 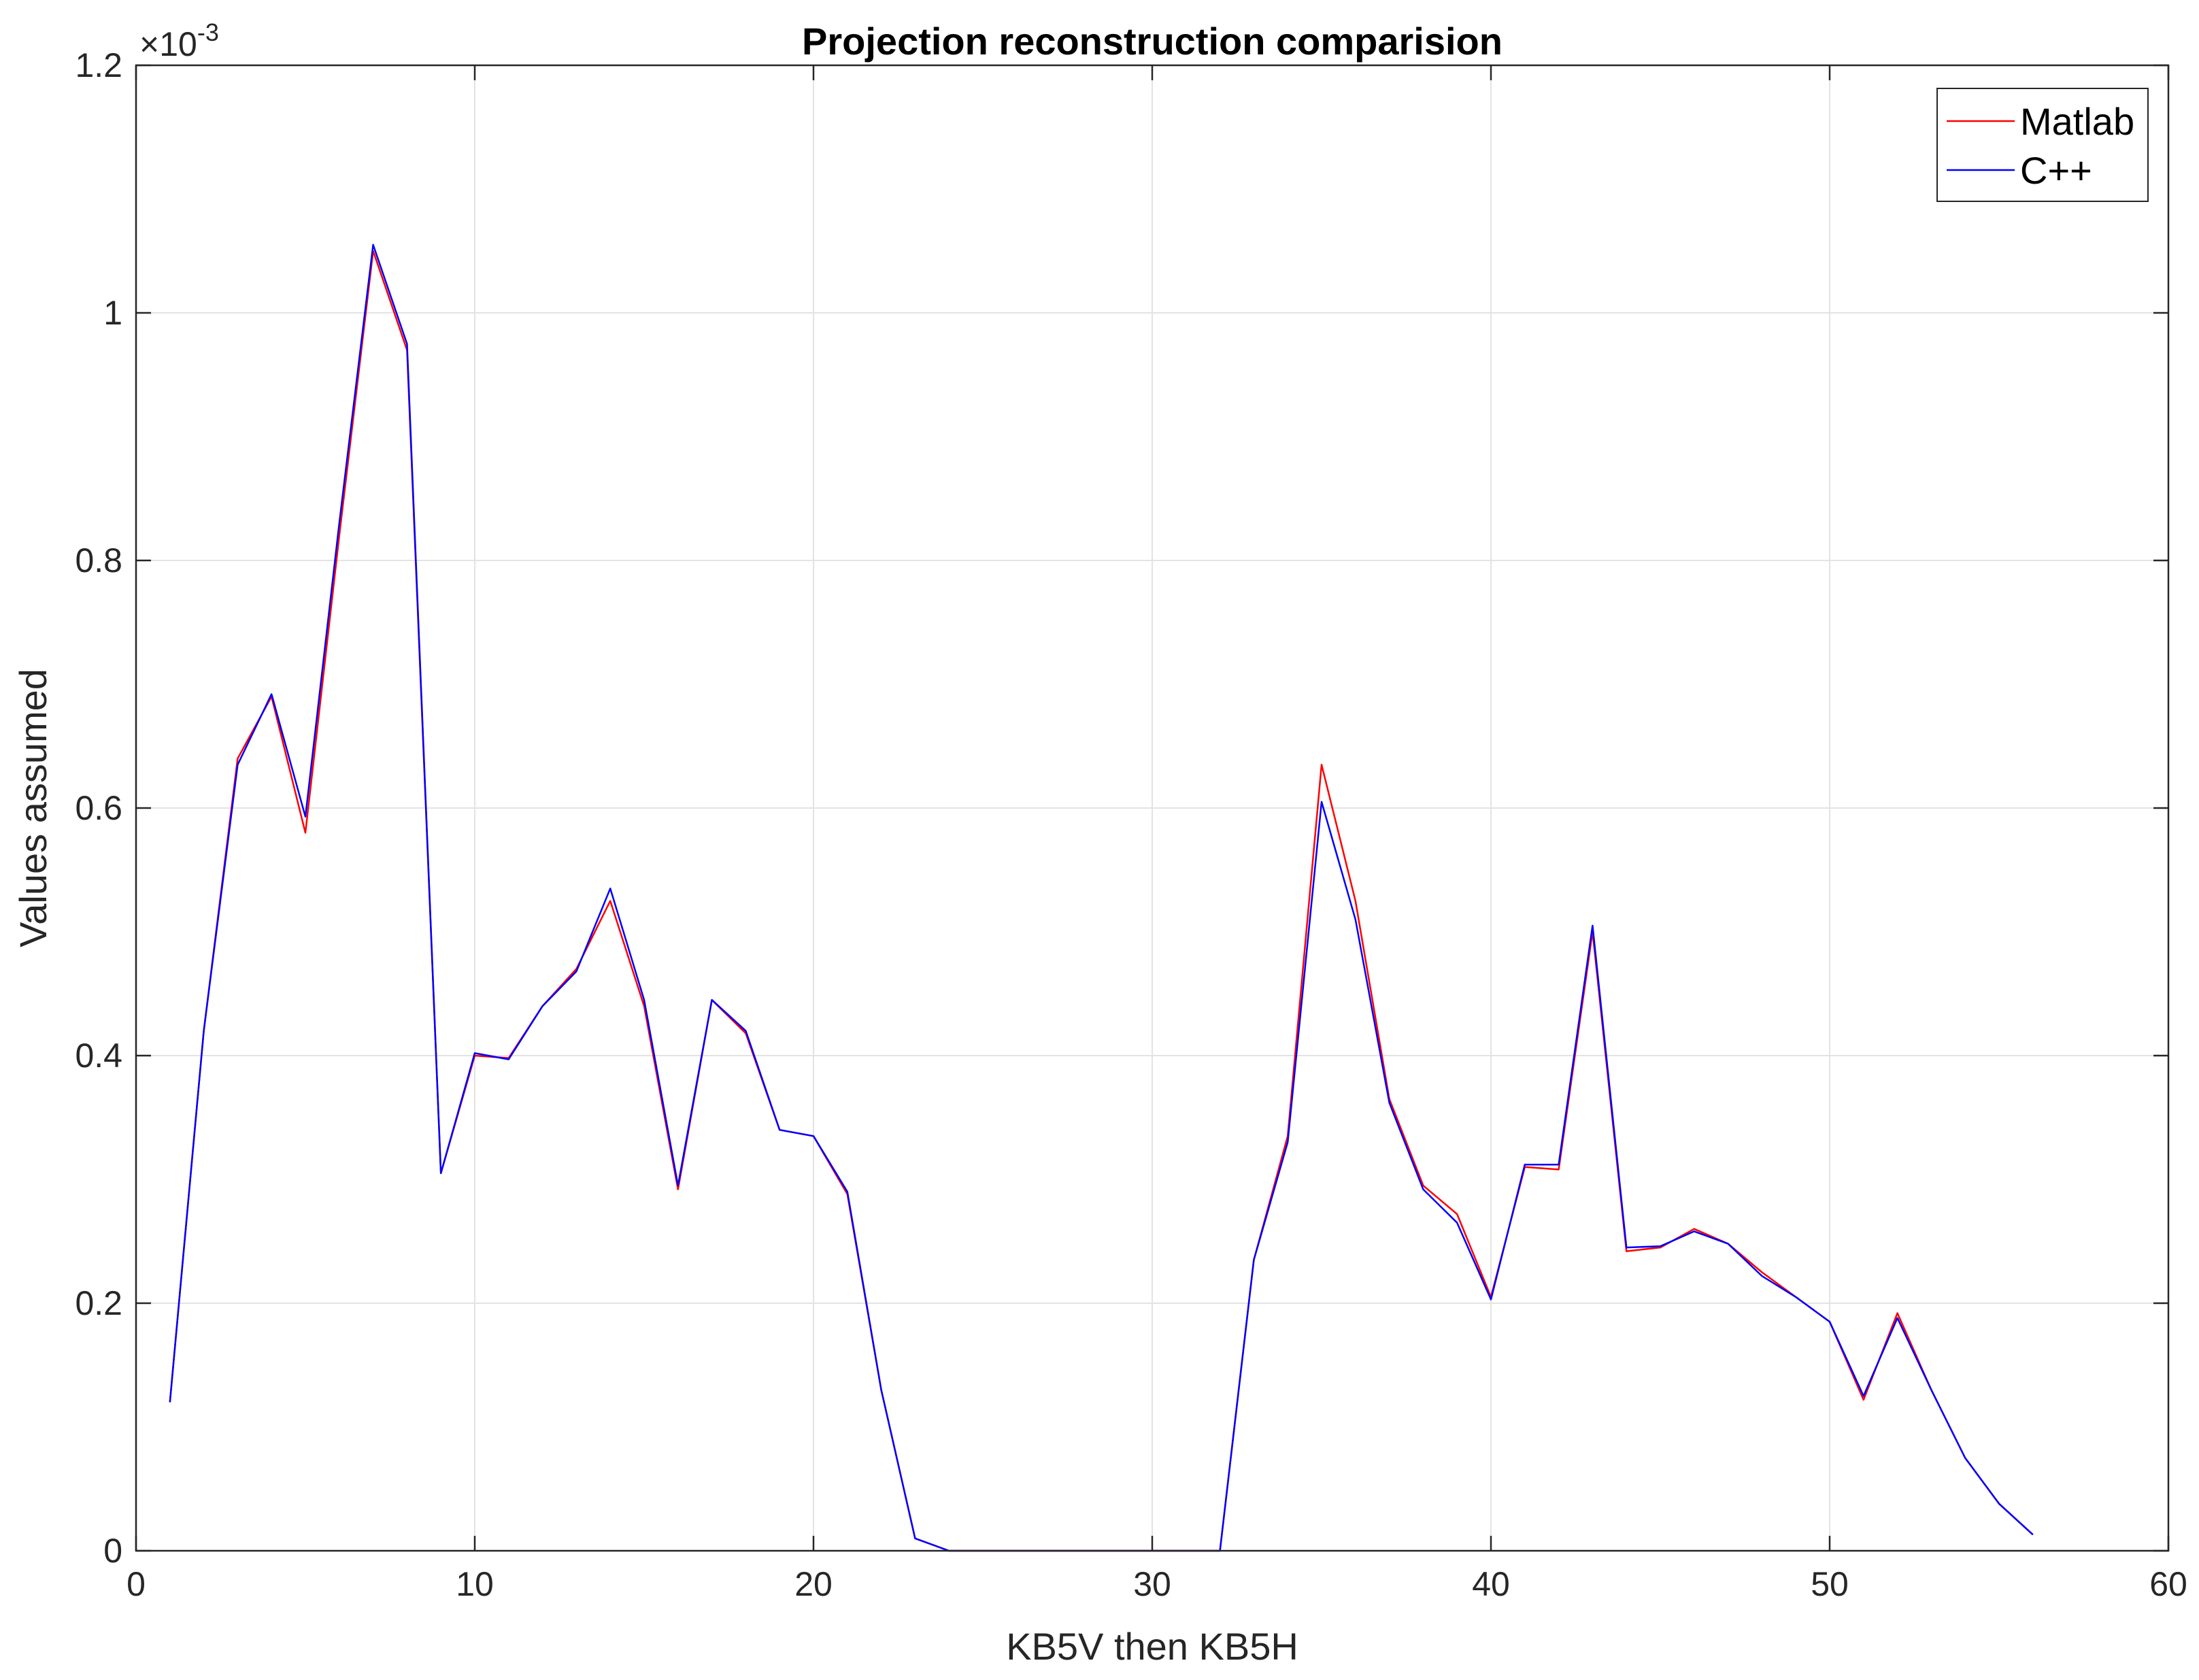 What do you see at coordinates (2056, 171) in the screenshot?
I see `legend-label-cpp: C++` at bounding box center [2056, 171].